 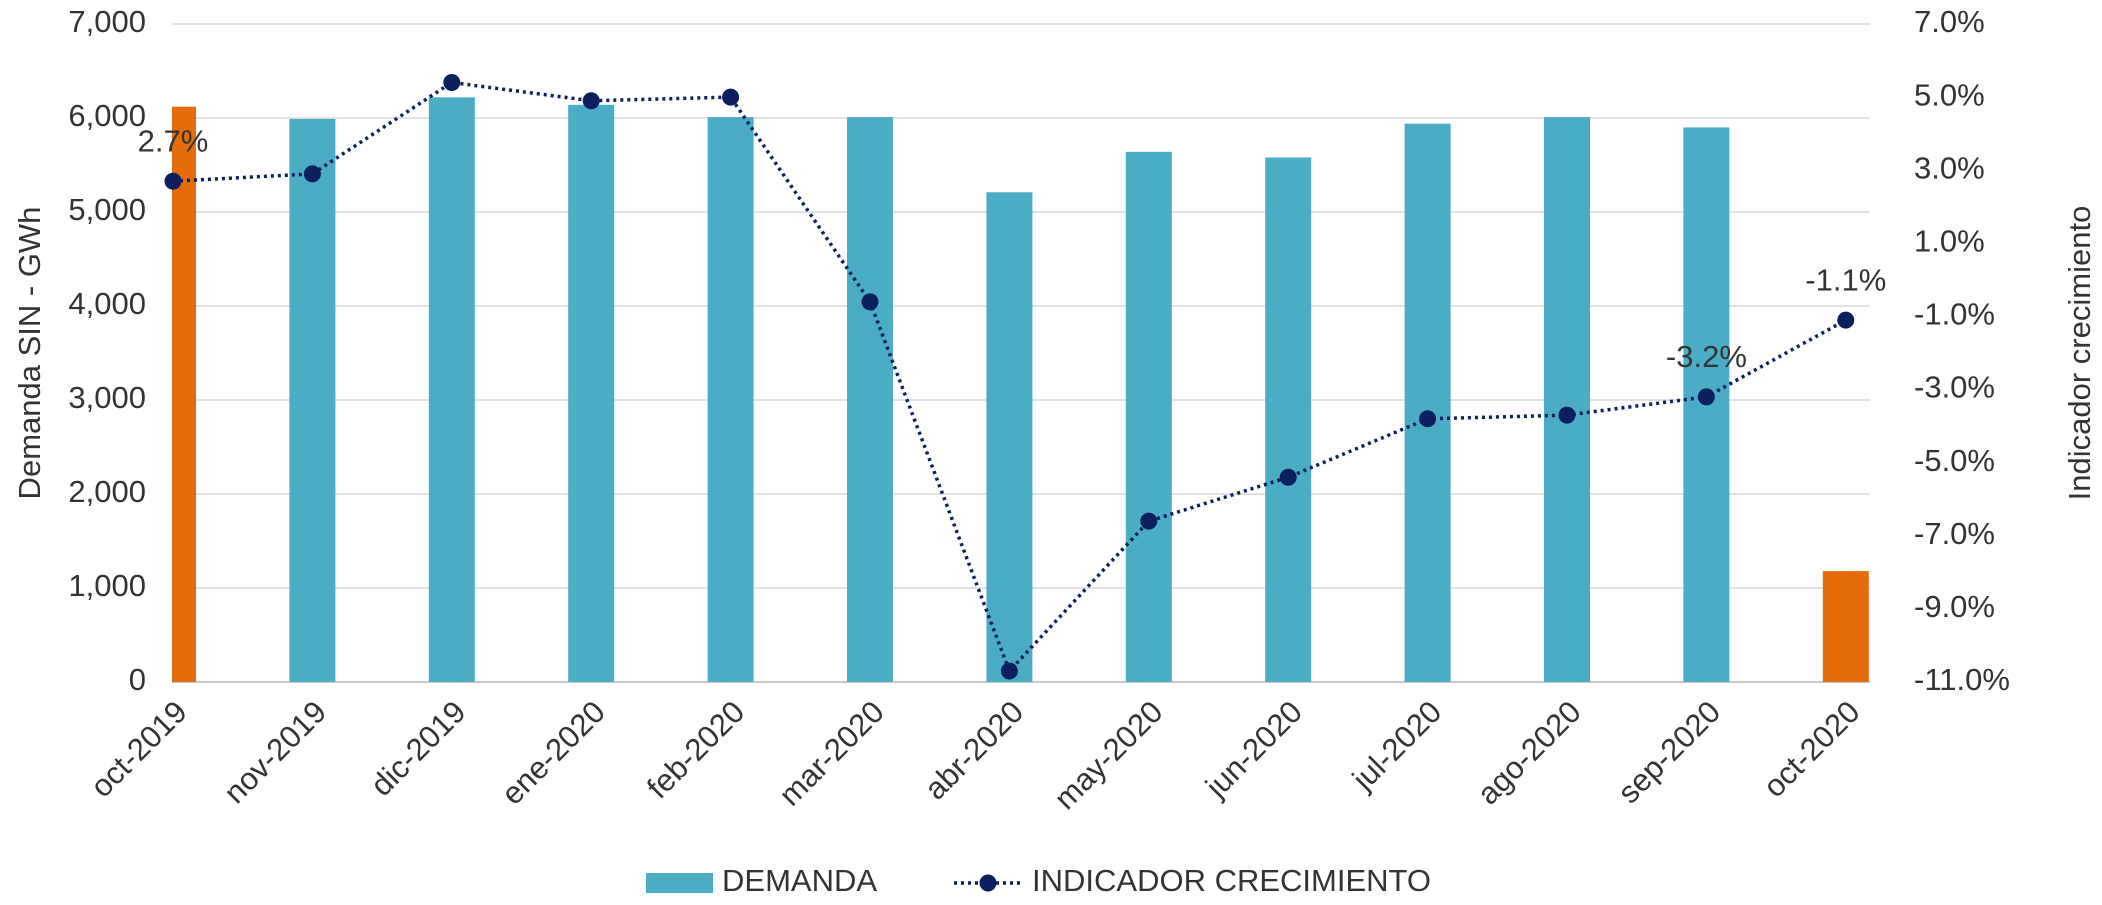 I want to click on x-tick-label: sep-2020, so click(x=1669, y=752).